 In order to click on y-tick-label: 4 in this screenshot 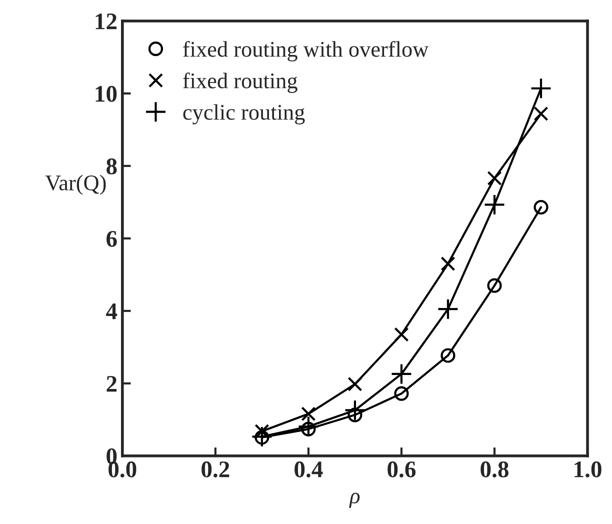, I will do `click(112, 312)`.